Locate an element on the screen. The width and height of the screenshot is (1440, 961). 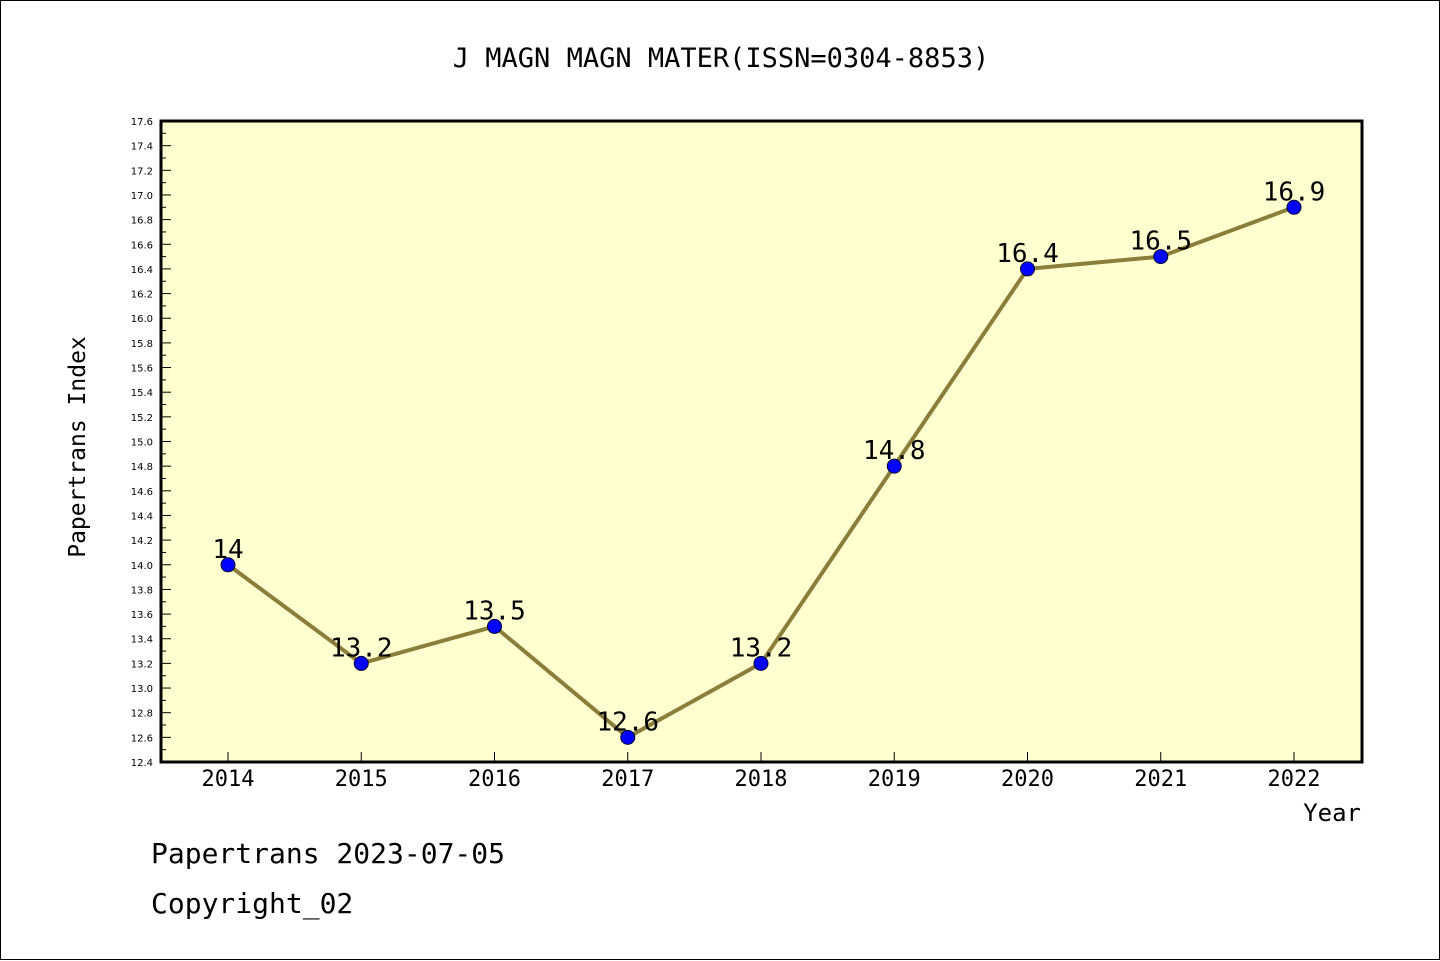
y-tick-label: 16.8 is located at coordinates (142, 221).